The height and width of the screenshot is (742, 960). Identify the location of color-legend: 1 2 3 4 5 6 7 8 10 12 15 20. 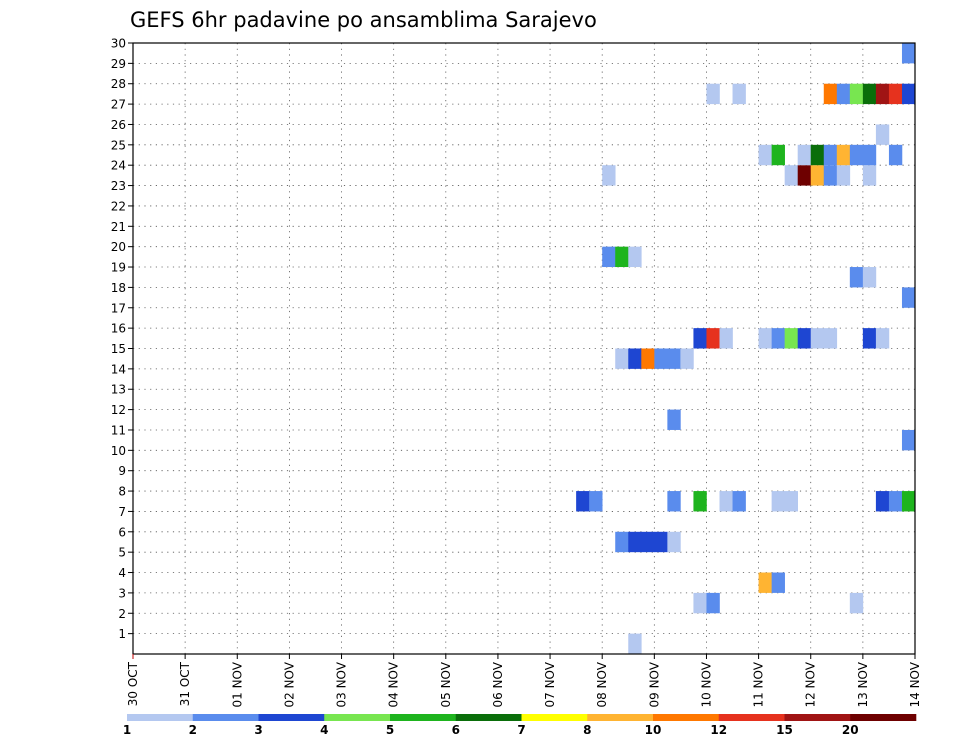
(520, 725).